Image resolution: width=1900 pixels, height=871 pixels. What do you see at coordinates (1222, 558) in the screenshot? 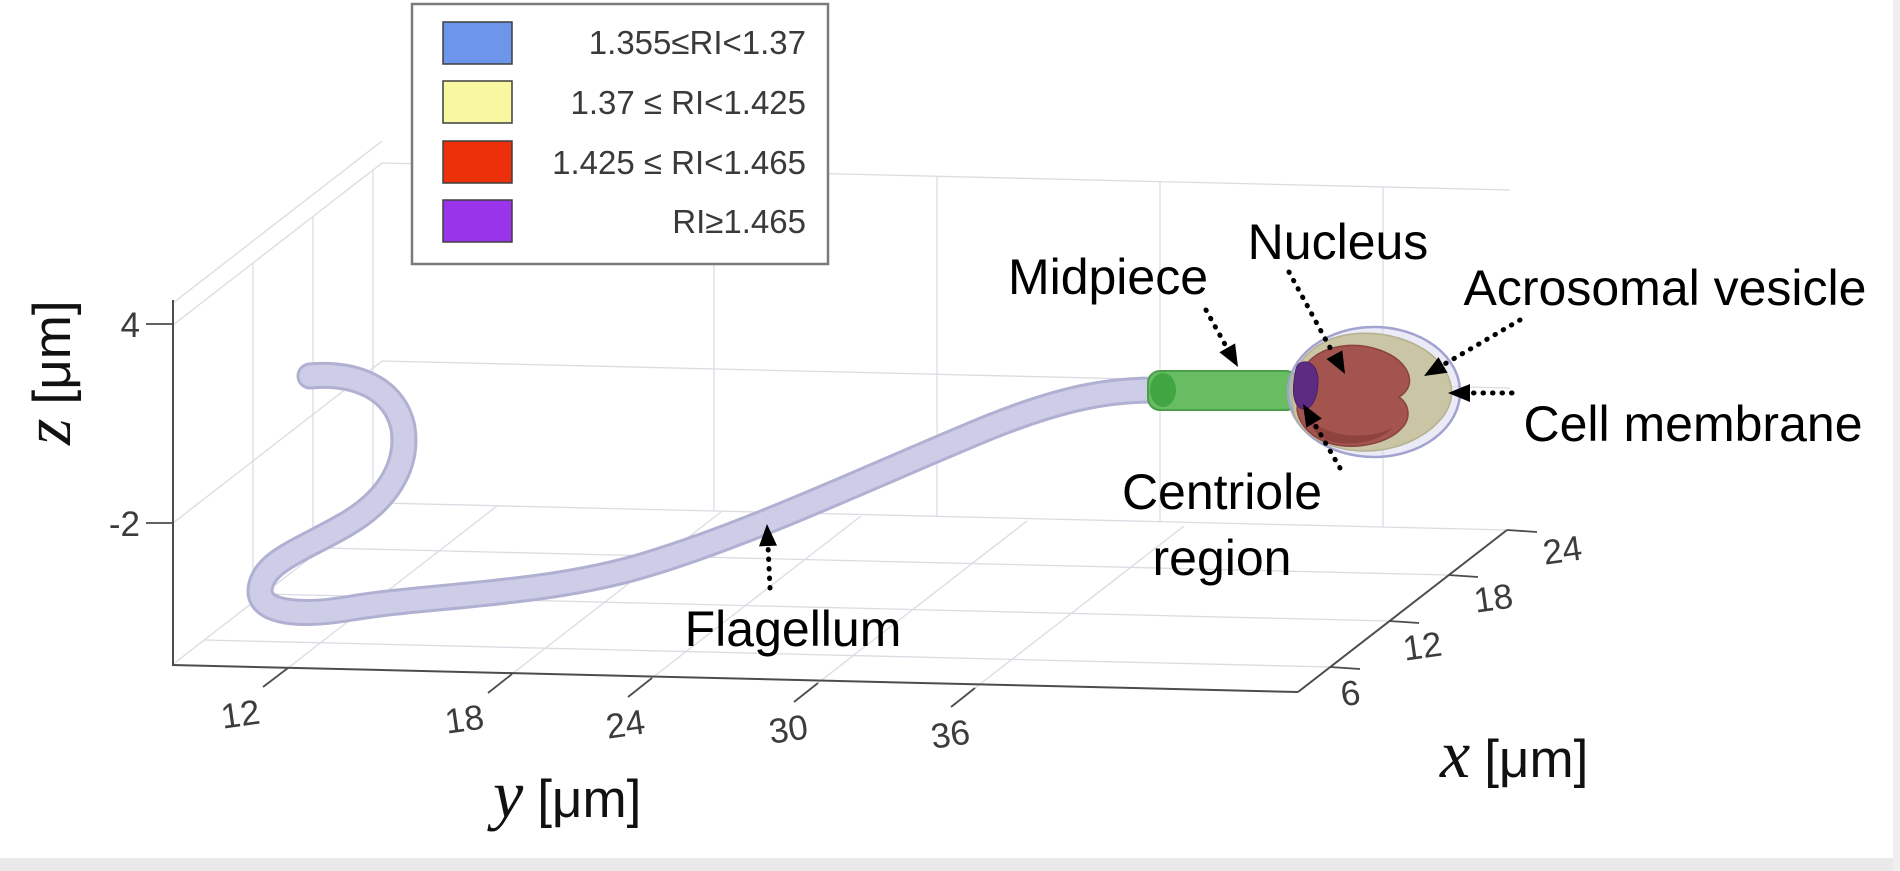
I see `centriole-region-label-line2: region` at bounding box center [1222, 558].